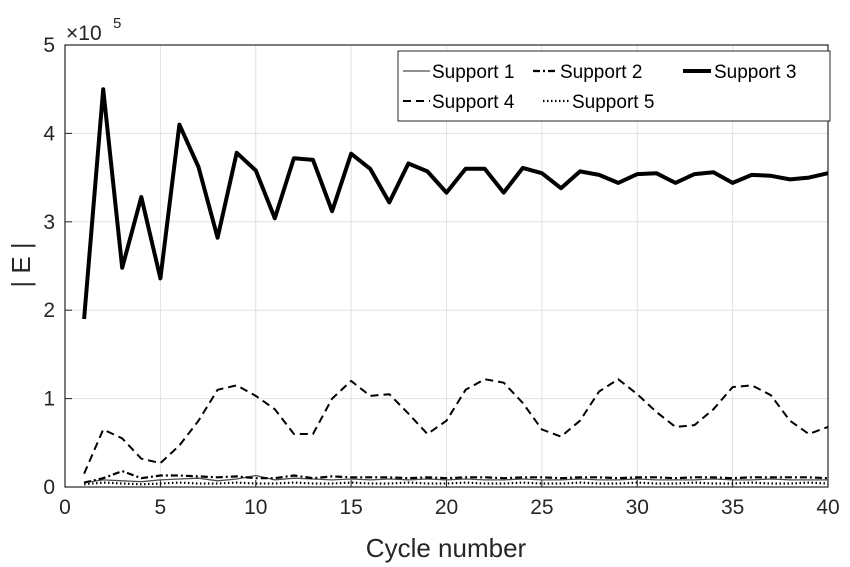 This screenshot has height=567, width=850. Describe the element at coordinates (84, 33) in the screenshot. I see `y-exponent-base: ×10` at that location.